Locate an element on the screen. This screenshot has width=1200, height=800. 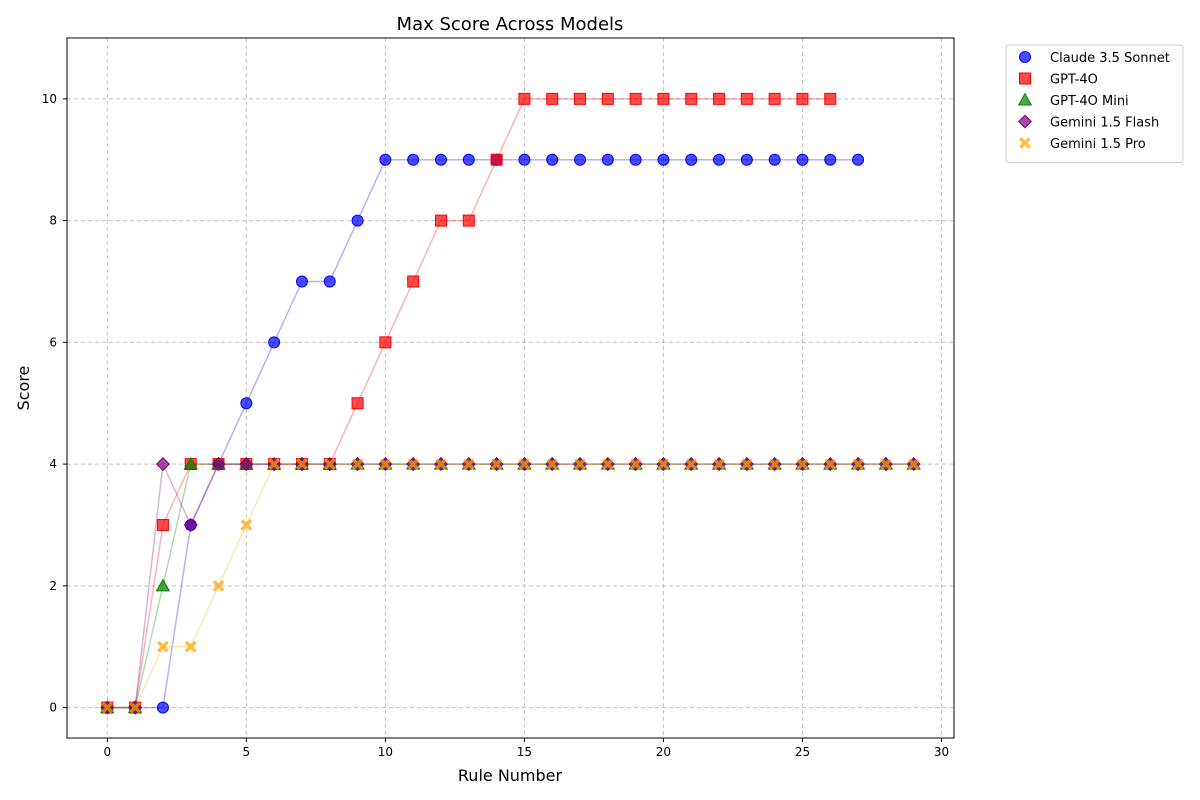
x-axis: 0 5 10 15 20 25 30 is located at coordinates (526, 748).